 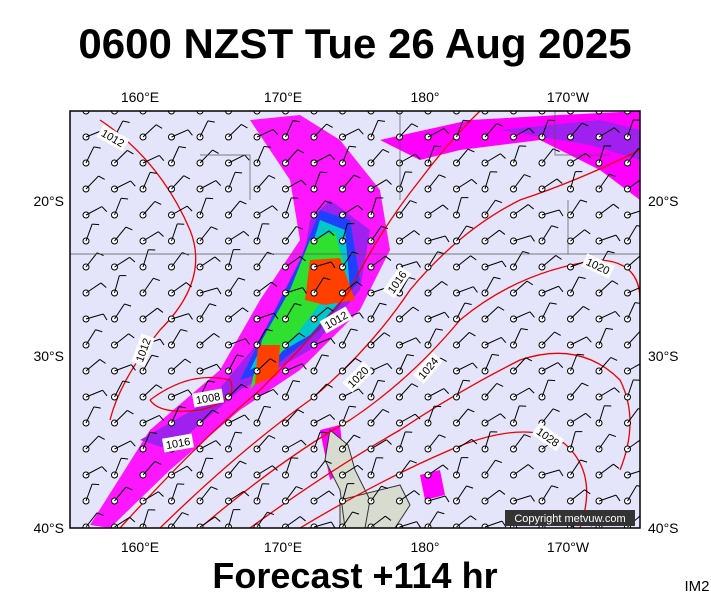 What do you see at coordinates (371, 525) in the screenshot?
I see `barb-station` at bounding box center [371, 525].